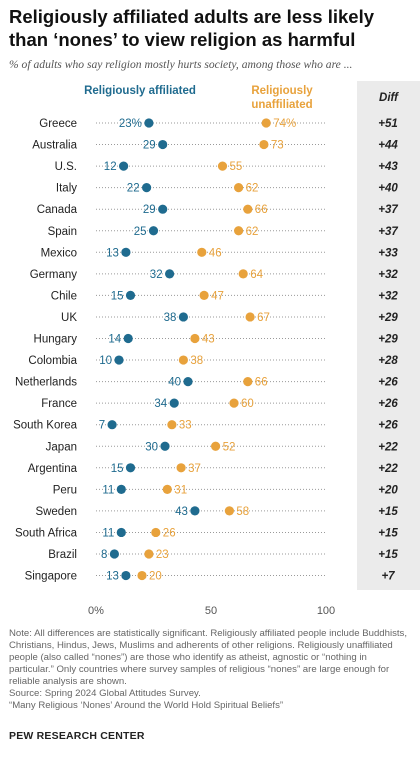  Describe the element at coordinates (56, 340) in the screenshot. I see `country-label: Hungary` at that location.